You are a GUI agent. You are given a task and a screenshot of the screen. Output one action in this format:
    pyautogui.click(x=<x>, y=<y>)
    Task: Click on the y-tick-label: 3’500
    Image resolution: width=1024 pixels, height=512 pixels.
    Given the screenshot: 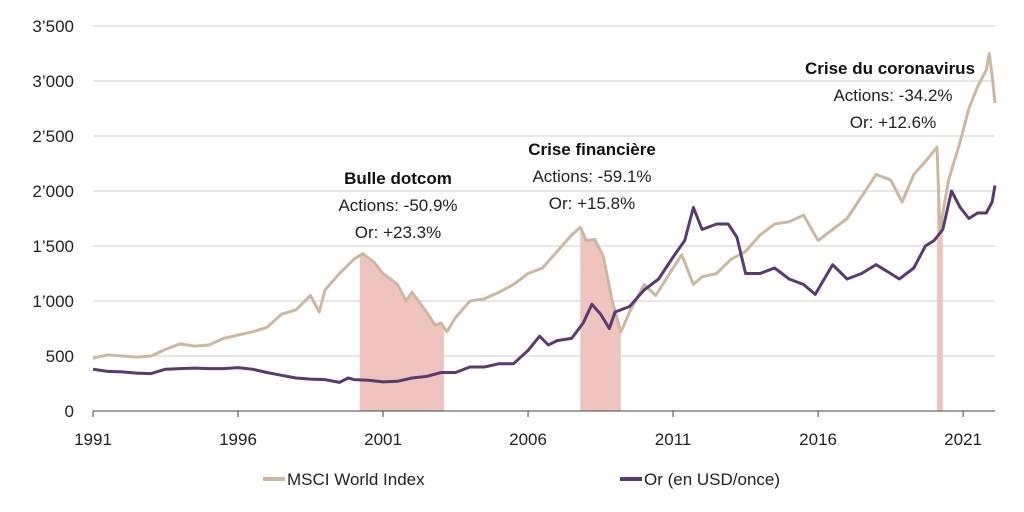 What is the action you would take?
    pyautogui.click(x=53, y=26)
    